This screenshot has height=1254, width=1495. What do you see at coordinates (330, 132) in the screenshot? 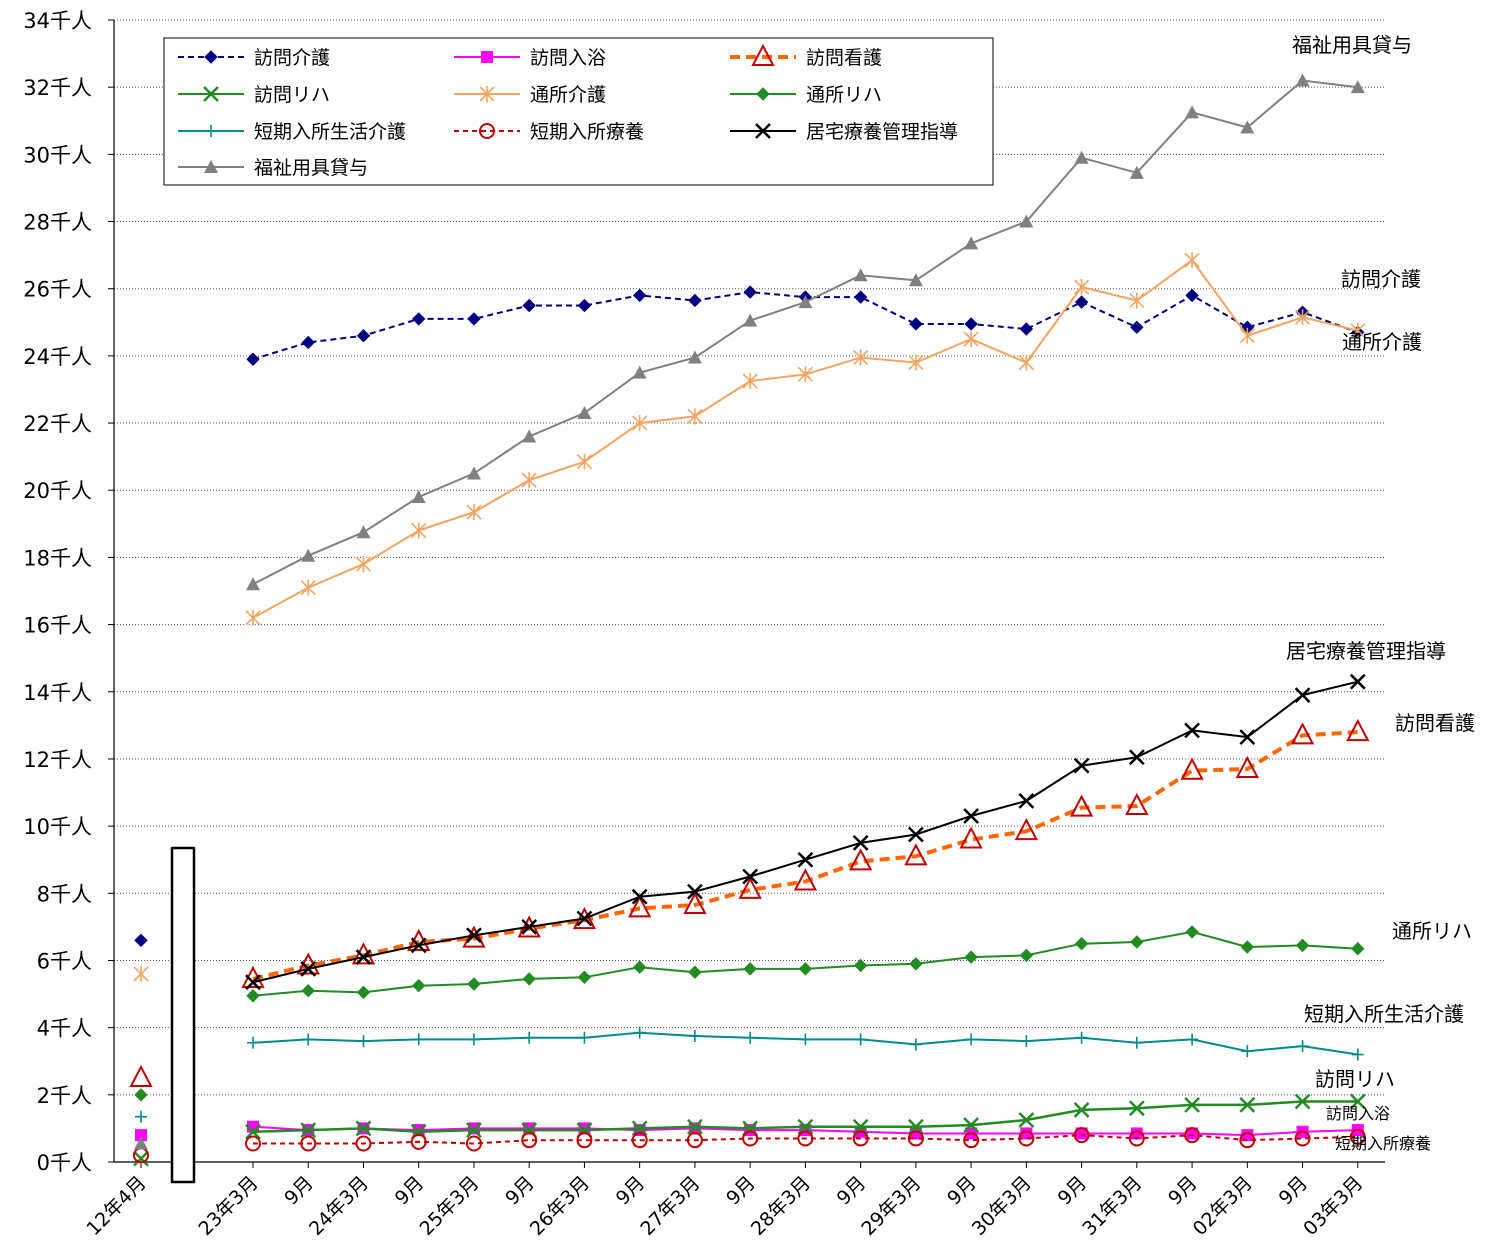
I see `legend-label: 短期入所生活介護` at bounding box center [330, 132].